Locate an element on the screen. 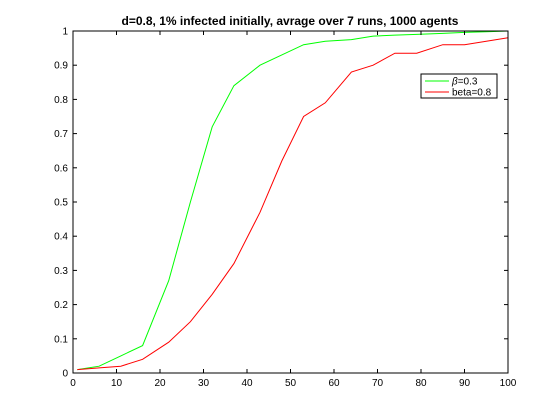 This screenshot has height=420, width=560. x-tick-label: 60 is located at coordinates (334, 383).